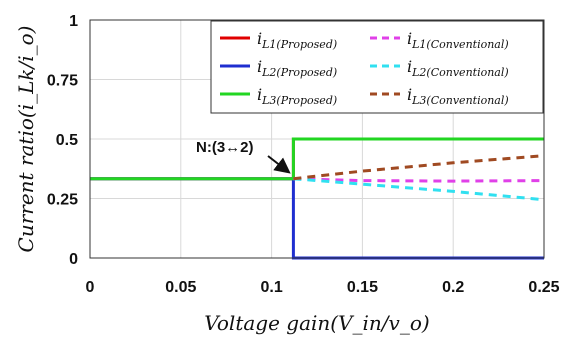 The width and height of the screenshot is (571, 338). I want to click on legend-entry-sub: L1(Proposed), so click(299, 44).